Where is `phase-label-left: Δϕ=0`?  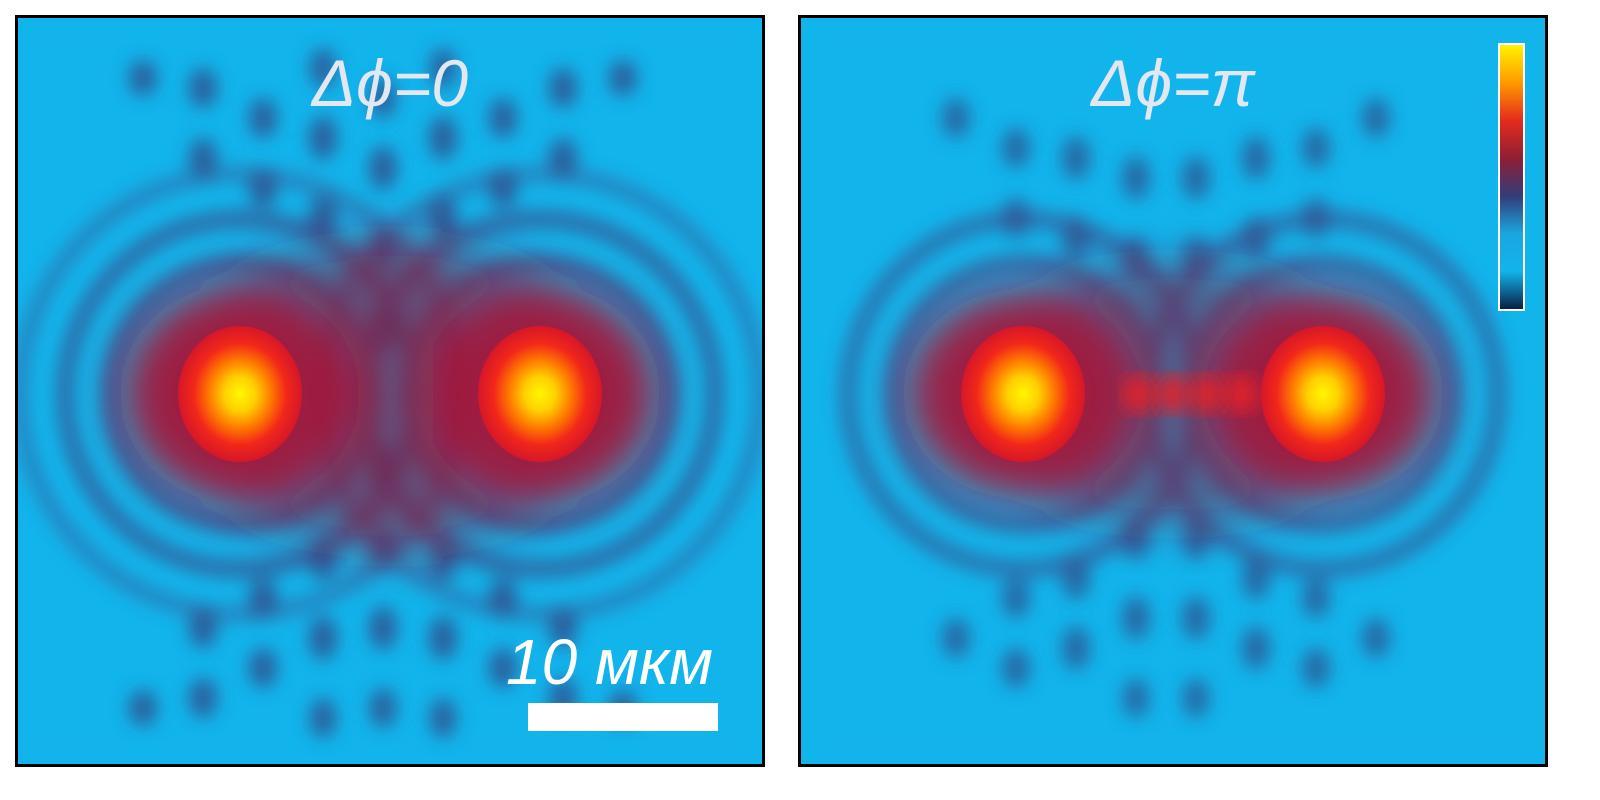 phase-label-left: Δϕ=0 is located at coordinates (390, 83).